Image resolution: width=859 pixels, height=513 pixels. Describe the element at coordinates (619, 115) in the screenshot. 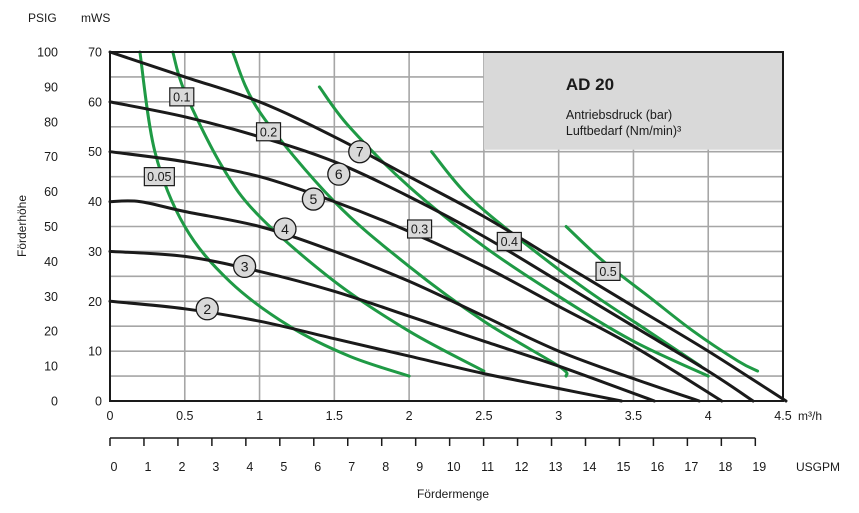

I see `info-box-line1: Antriebsdruck (bar)` at that location.